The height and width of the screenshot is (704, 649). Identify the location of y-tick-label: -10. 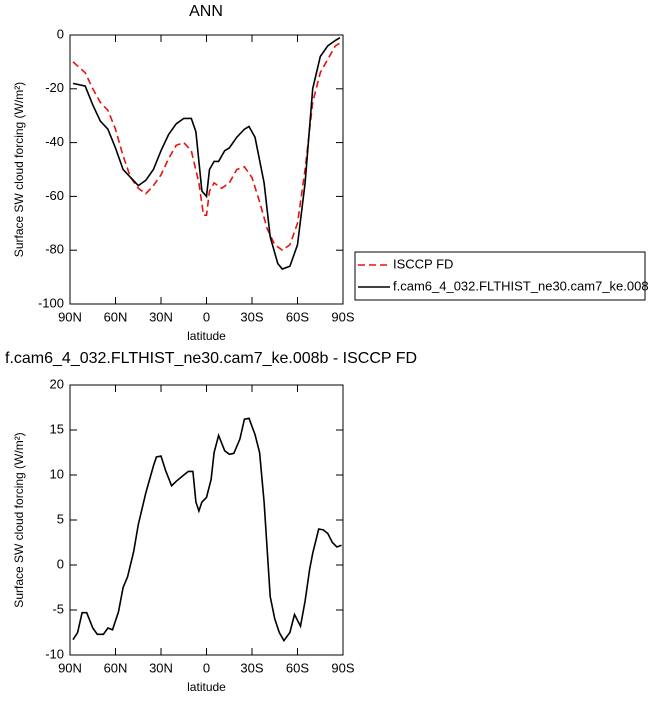
(54, 653).